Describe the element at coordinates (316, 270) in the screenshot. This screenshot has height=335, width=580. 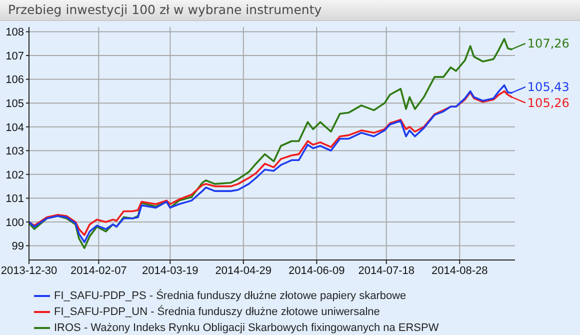
I see `x-tick-label: 2014-06-09` at that location.